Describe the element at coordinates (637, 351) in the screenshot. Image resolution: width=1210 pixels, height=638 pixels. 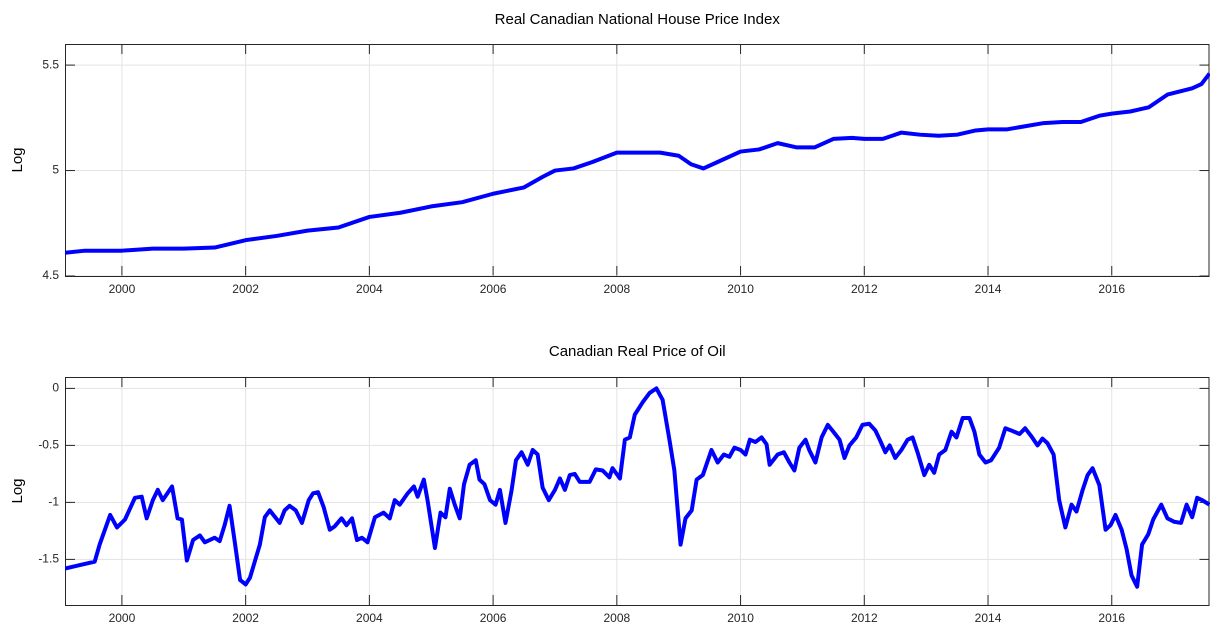
I see `chart-title: Canadian Real Price of Oil` at that location.